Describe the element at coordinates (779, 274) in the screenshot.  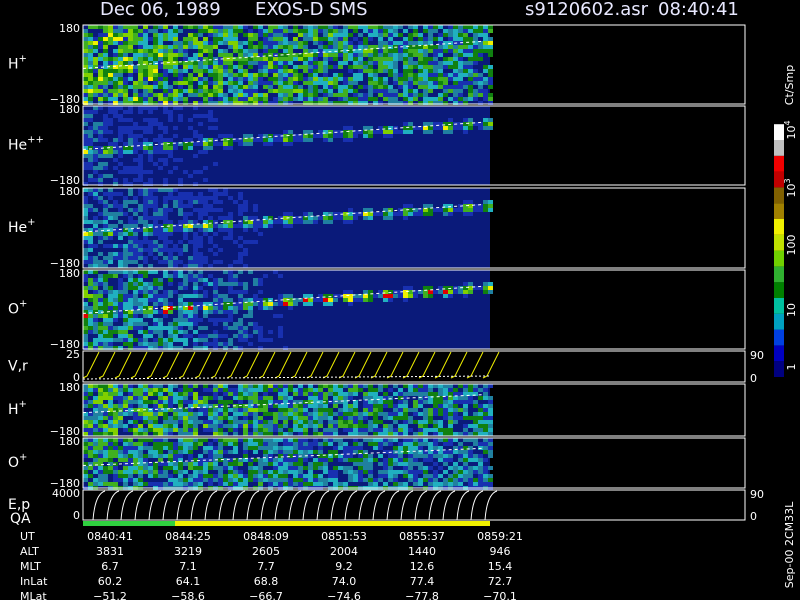
I see `colorbar-swatch` at that location.